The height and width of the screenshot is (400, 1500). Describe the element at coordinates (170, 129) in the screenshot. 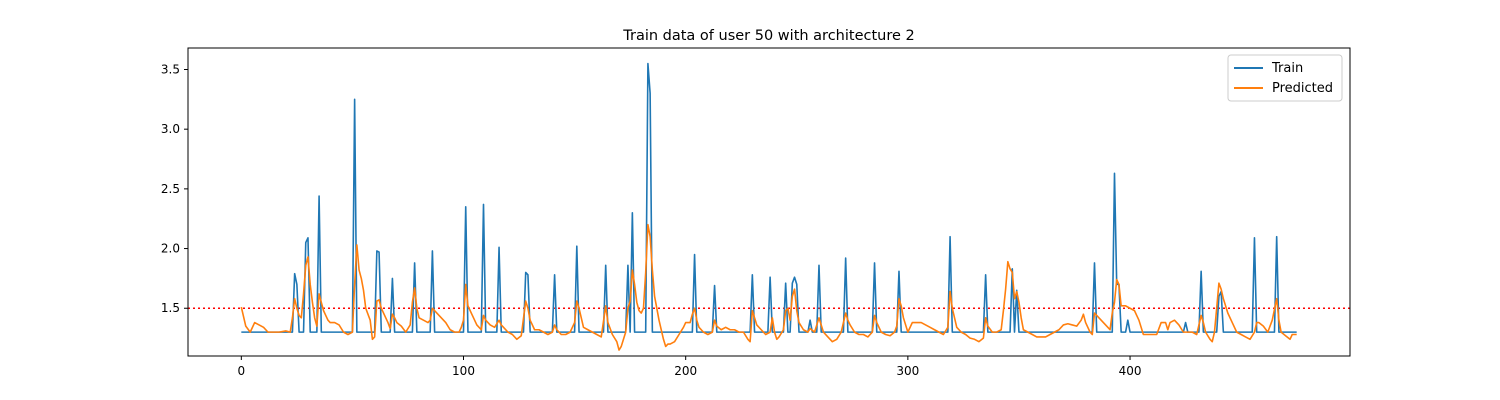

I see `y-tick-label: 3.0` at that location.